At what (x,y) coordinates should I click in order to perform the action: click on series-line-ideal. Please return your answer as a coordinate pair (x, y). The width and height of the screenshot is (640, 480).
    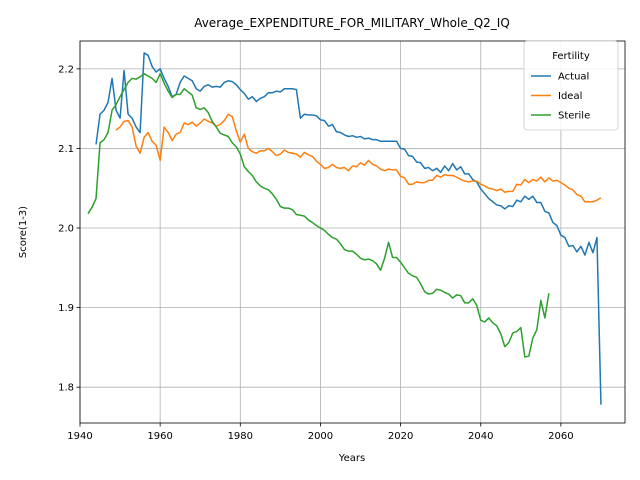
    Looking at the image, I should click on (358, 158).